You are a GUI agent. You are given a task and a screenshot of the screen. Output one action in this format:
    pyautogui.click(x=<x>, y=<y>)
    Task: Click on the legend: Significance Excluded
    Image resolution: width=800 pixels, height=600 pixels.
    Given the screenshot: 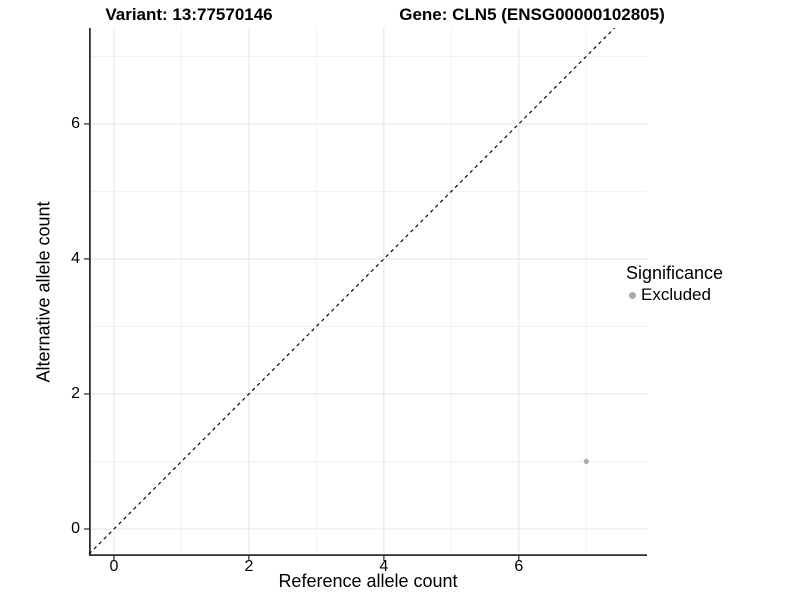 What is the action you would take?
    pyautogui.click(x=674, y=283)
    